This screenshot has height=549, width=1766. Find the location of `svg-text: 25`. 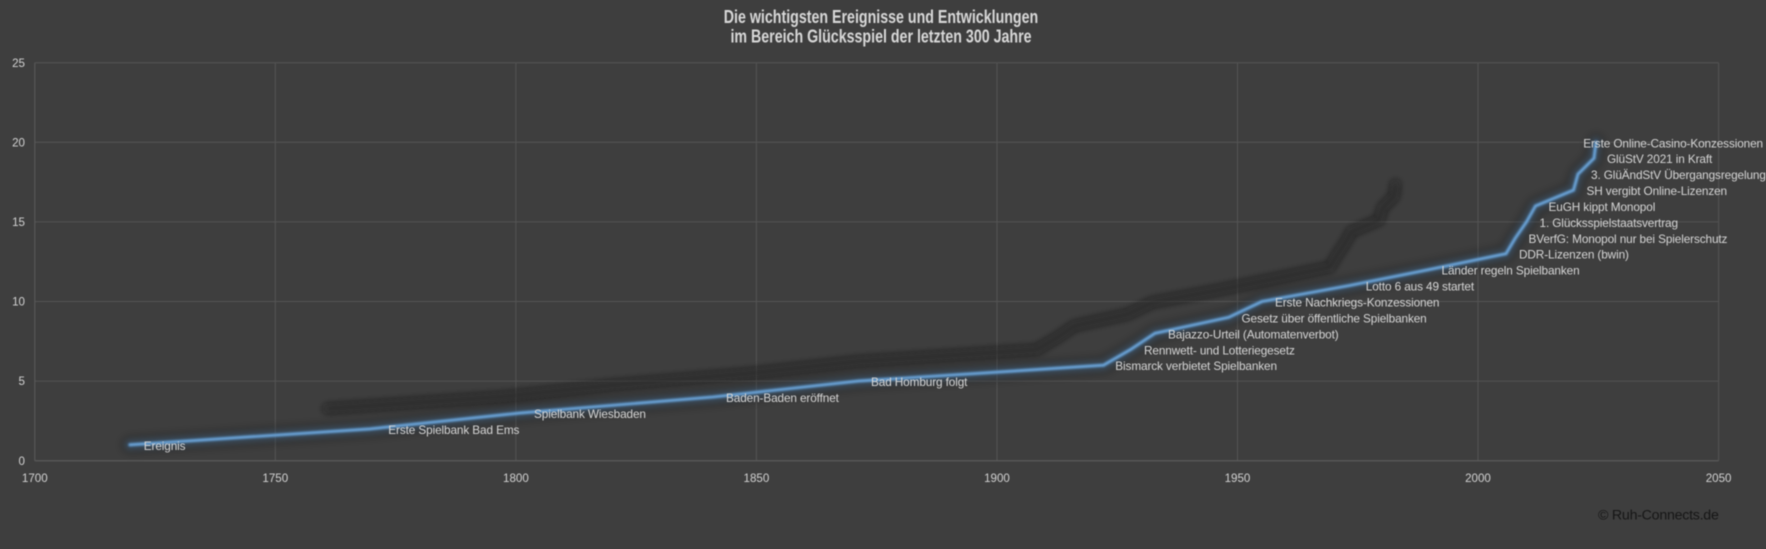

svg-text: 25 is located at coordinates (18, 63).